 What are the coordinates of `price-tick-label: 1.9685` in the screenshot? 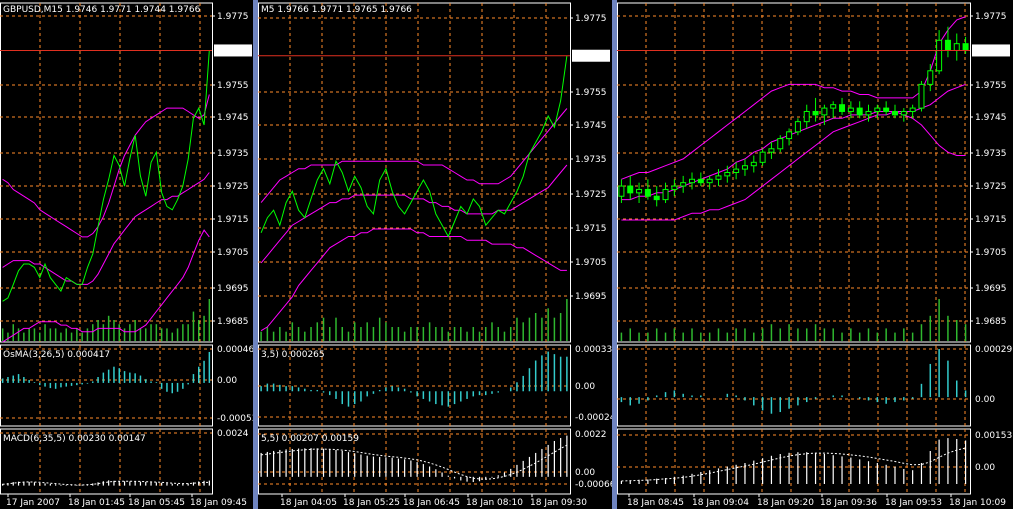 It's located at (233, 322).